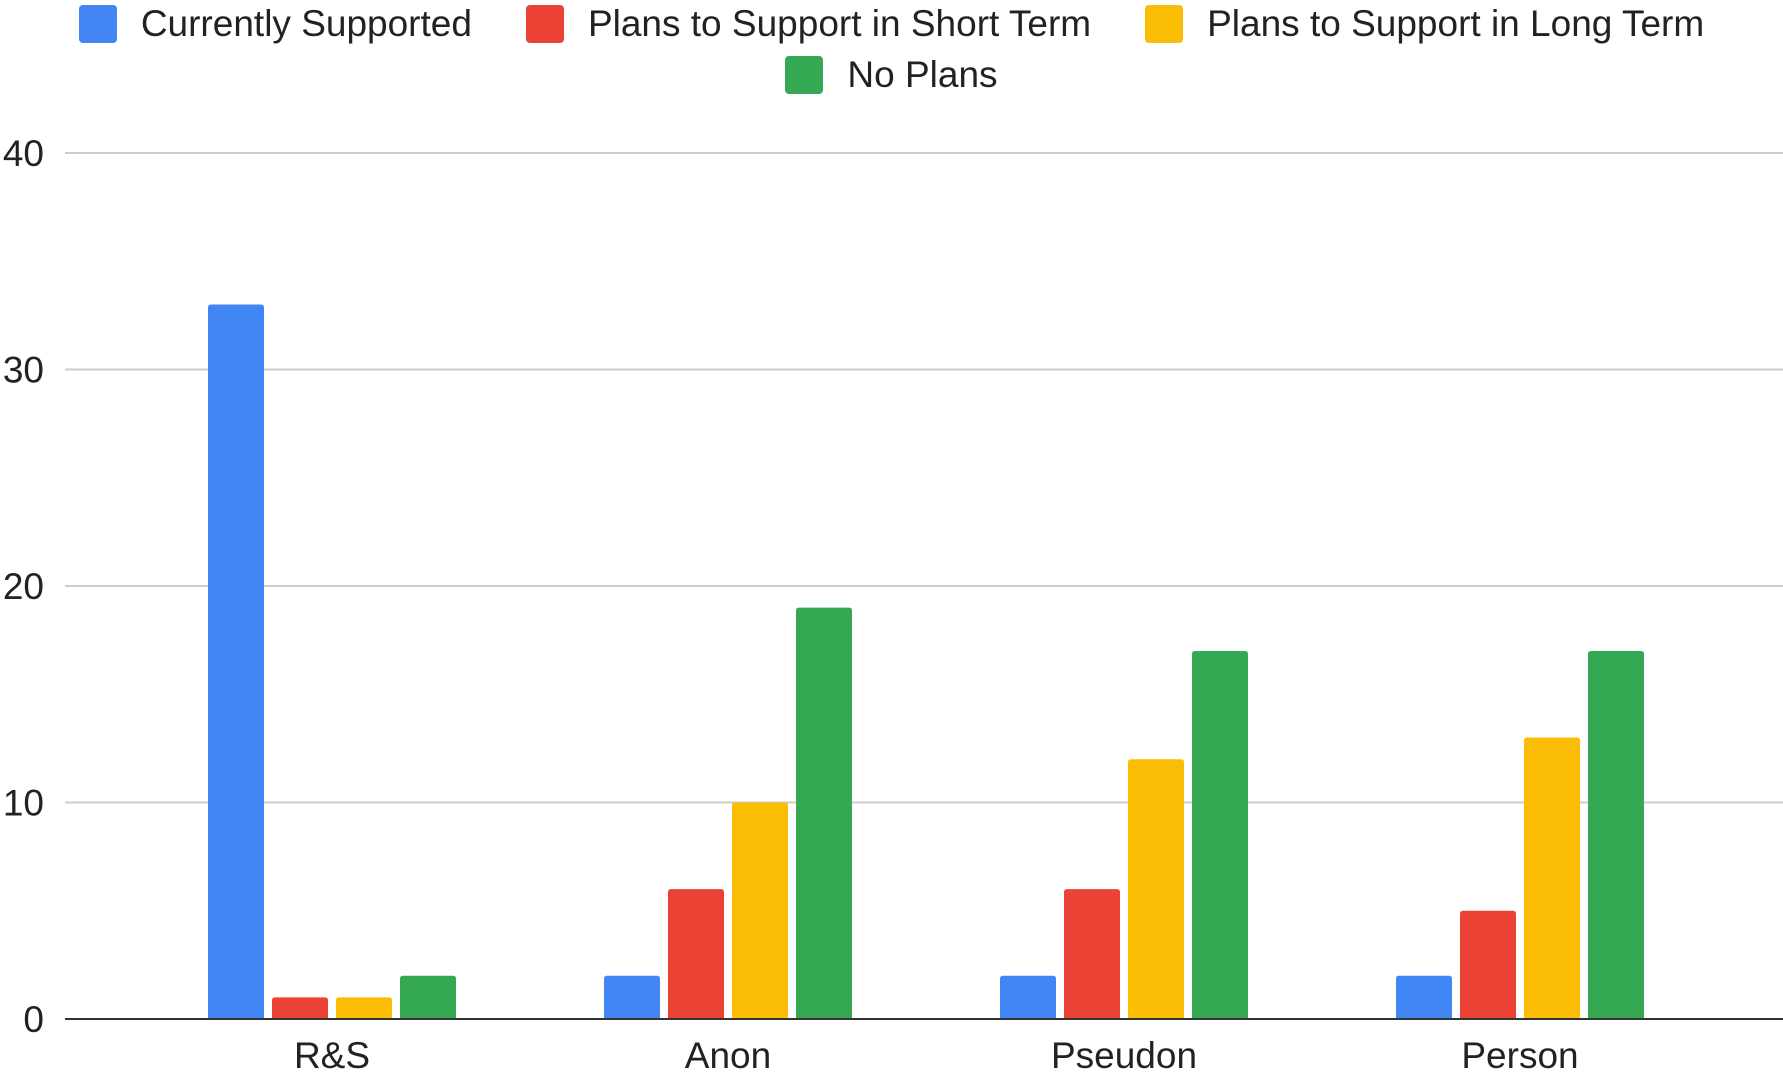 The image size is (1783, 1072). Describe the element at coordinates (760, 911) in the screenshot. I see `bar-plans-to-support-in-long-term-anon` at that location.